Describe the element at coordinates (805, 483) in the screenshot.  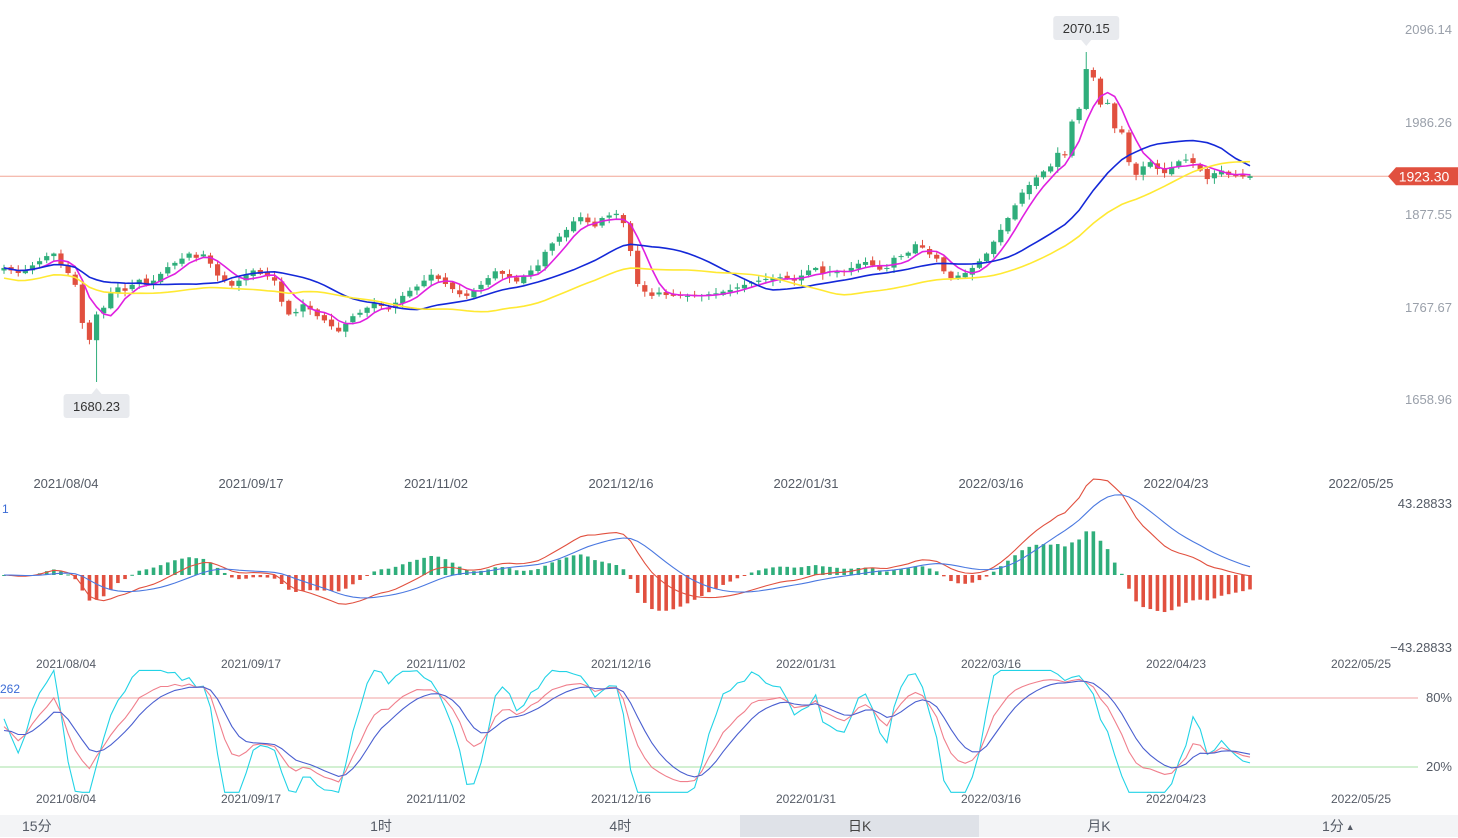
I see `price-date-tick: 2022/01/31` at that location.